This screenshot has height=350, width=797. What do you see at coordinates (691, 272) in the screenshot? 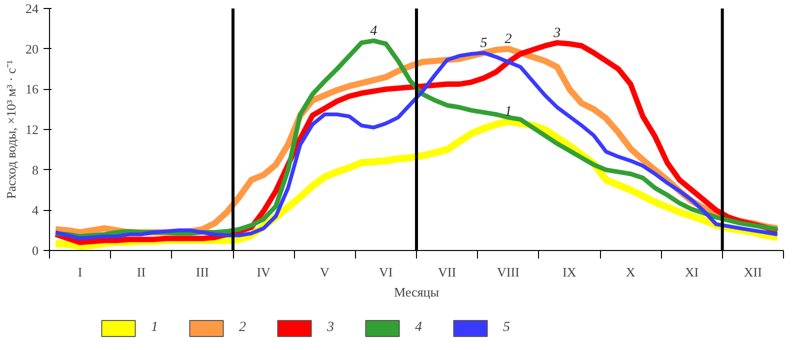
I see `x-tick-label: XI` at bounding box center [691, 272].